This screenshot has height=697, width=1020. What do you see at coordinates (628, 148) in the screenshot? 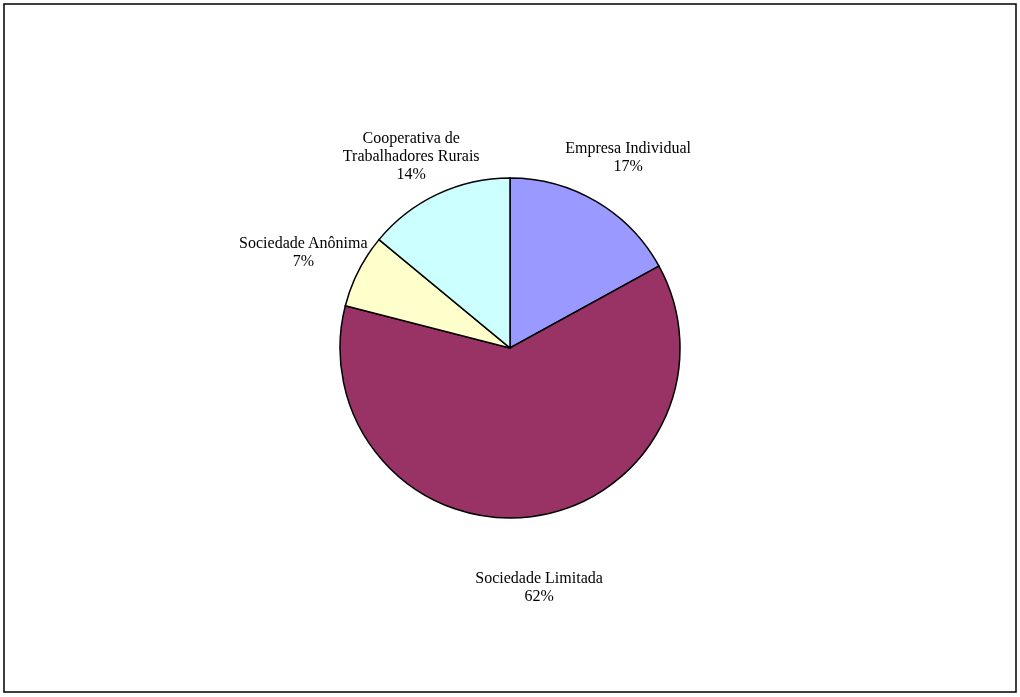
I see `slice-label: Empresa Individual` at bounding box center [628, 148].